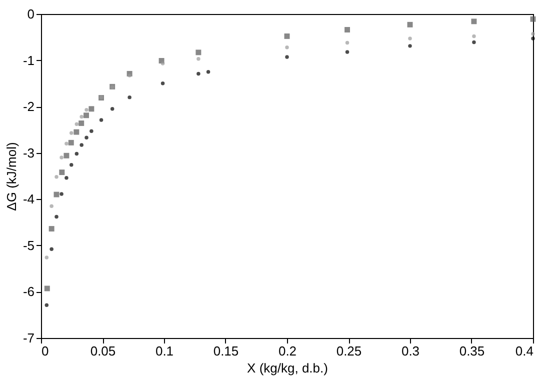 This screenshot has height=380, width=546. What do you see at coordinates (28, 245) in the screenshot?
I see `y-tick-label: -5` at bounding box center [28, 245].